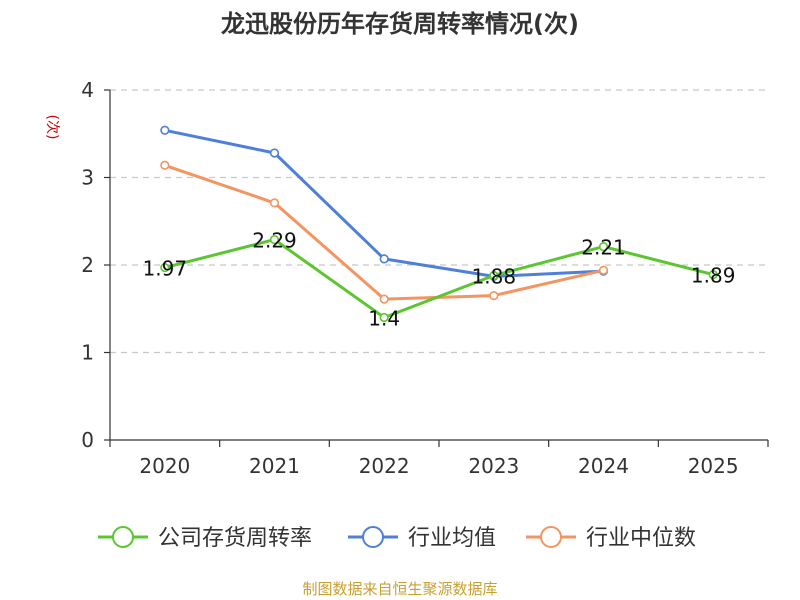 The width and height of the screenshot is (800, 600). What do you see at coordinates (494, 296) in the screenshot?
I see `series-point-2-2023` at bounding box center [494, 296].